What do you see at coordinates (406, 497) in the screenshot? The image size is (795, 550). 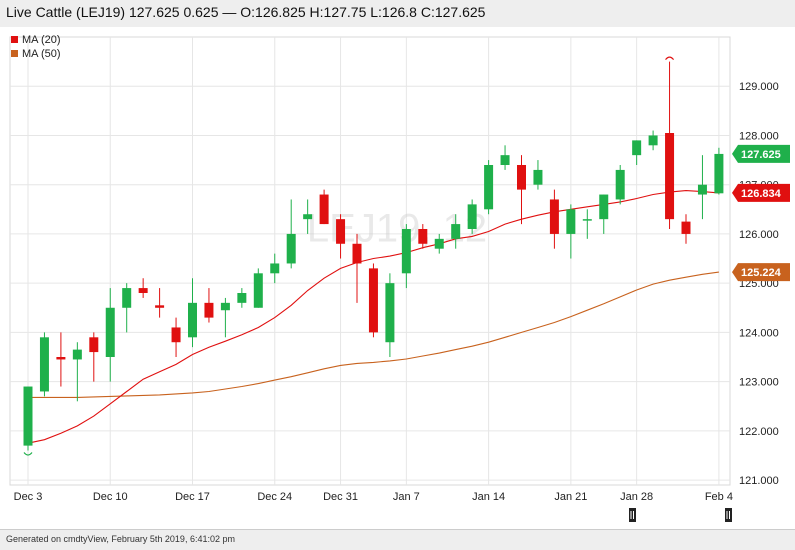 I see `x-tick-label: Jan 7` at bounding box center [406, 497].